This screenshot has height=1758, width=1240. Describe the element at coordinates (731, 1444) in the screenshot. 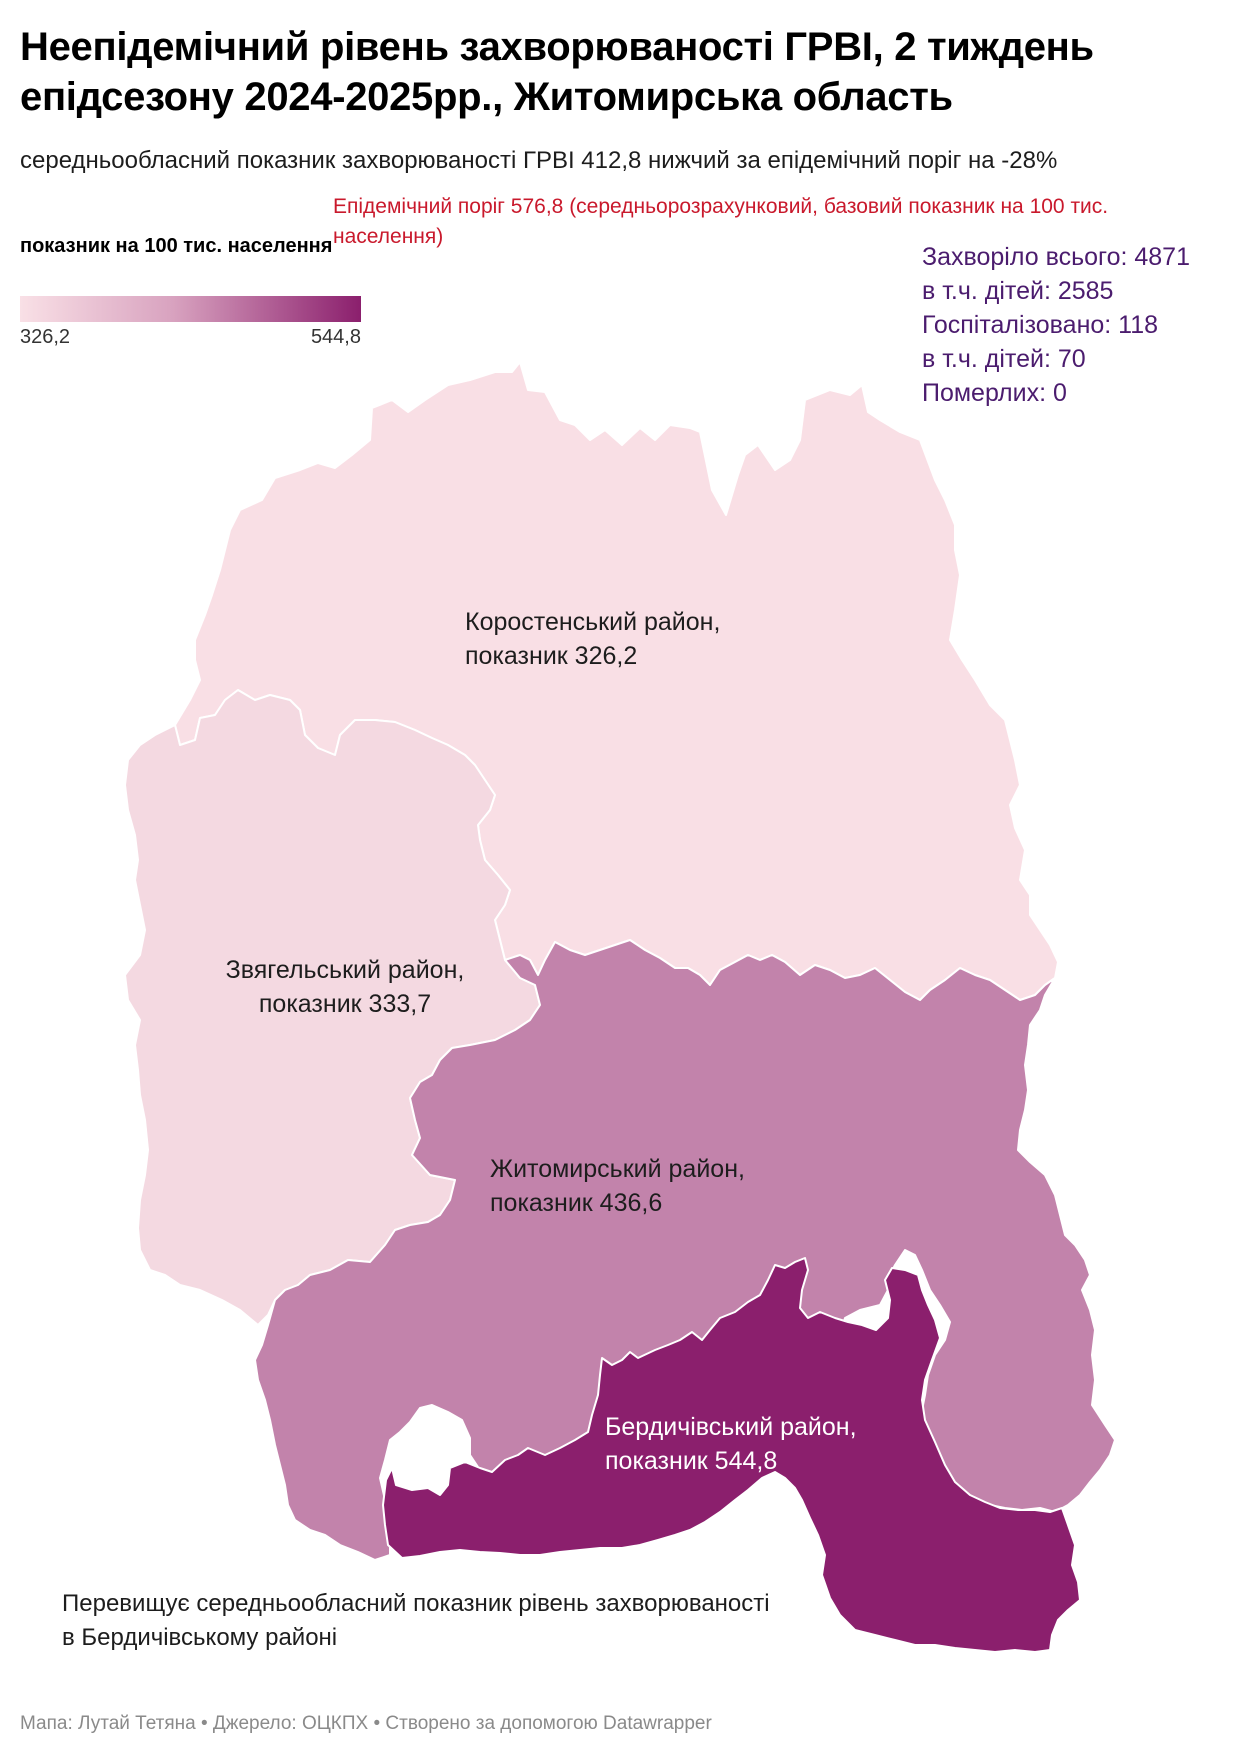

I see `region-label-berdychiv: Бердичівський район, показник 544,8` at that location.